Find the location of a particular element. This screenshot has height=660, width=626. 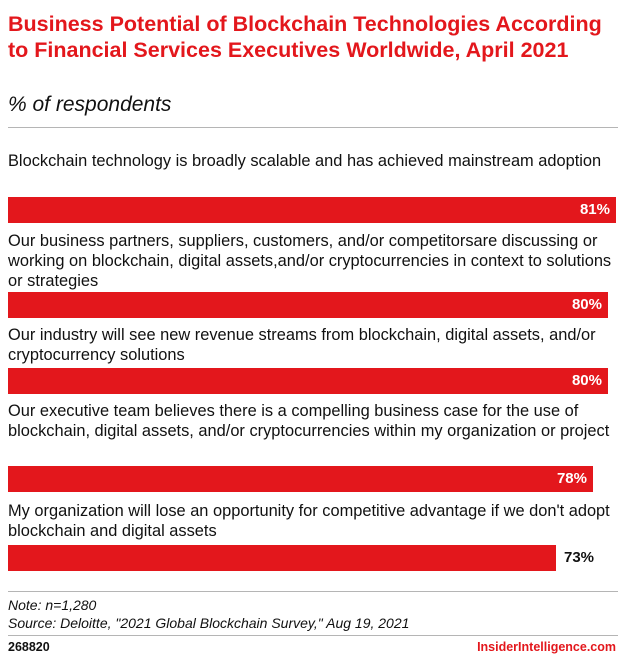

bar: 81% is located at coordinates (312, 210).